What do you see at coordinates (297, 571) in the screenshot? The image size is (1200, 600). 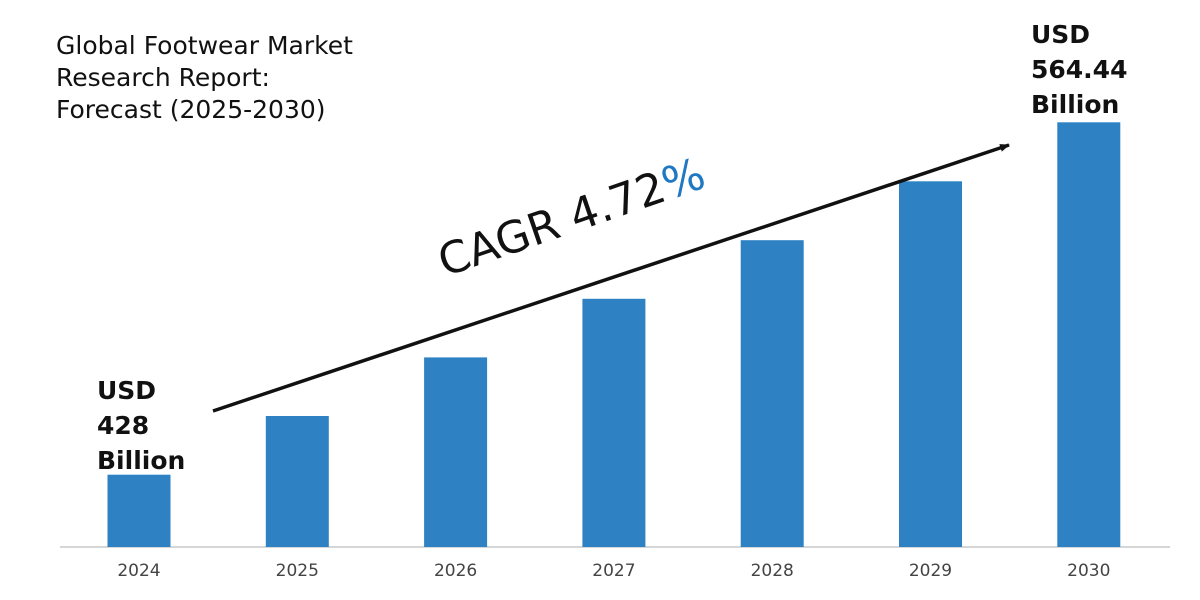 I see `x-tick-label-2025: 2025` at bounding box center [297, 571].